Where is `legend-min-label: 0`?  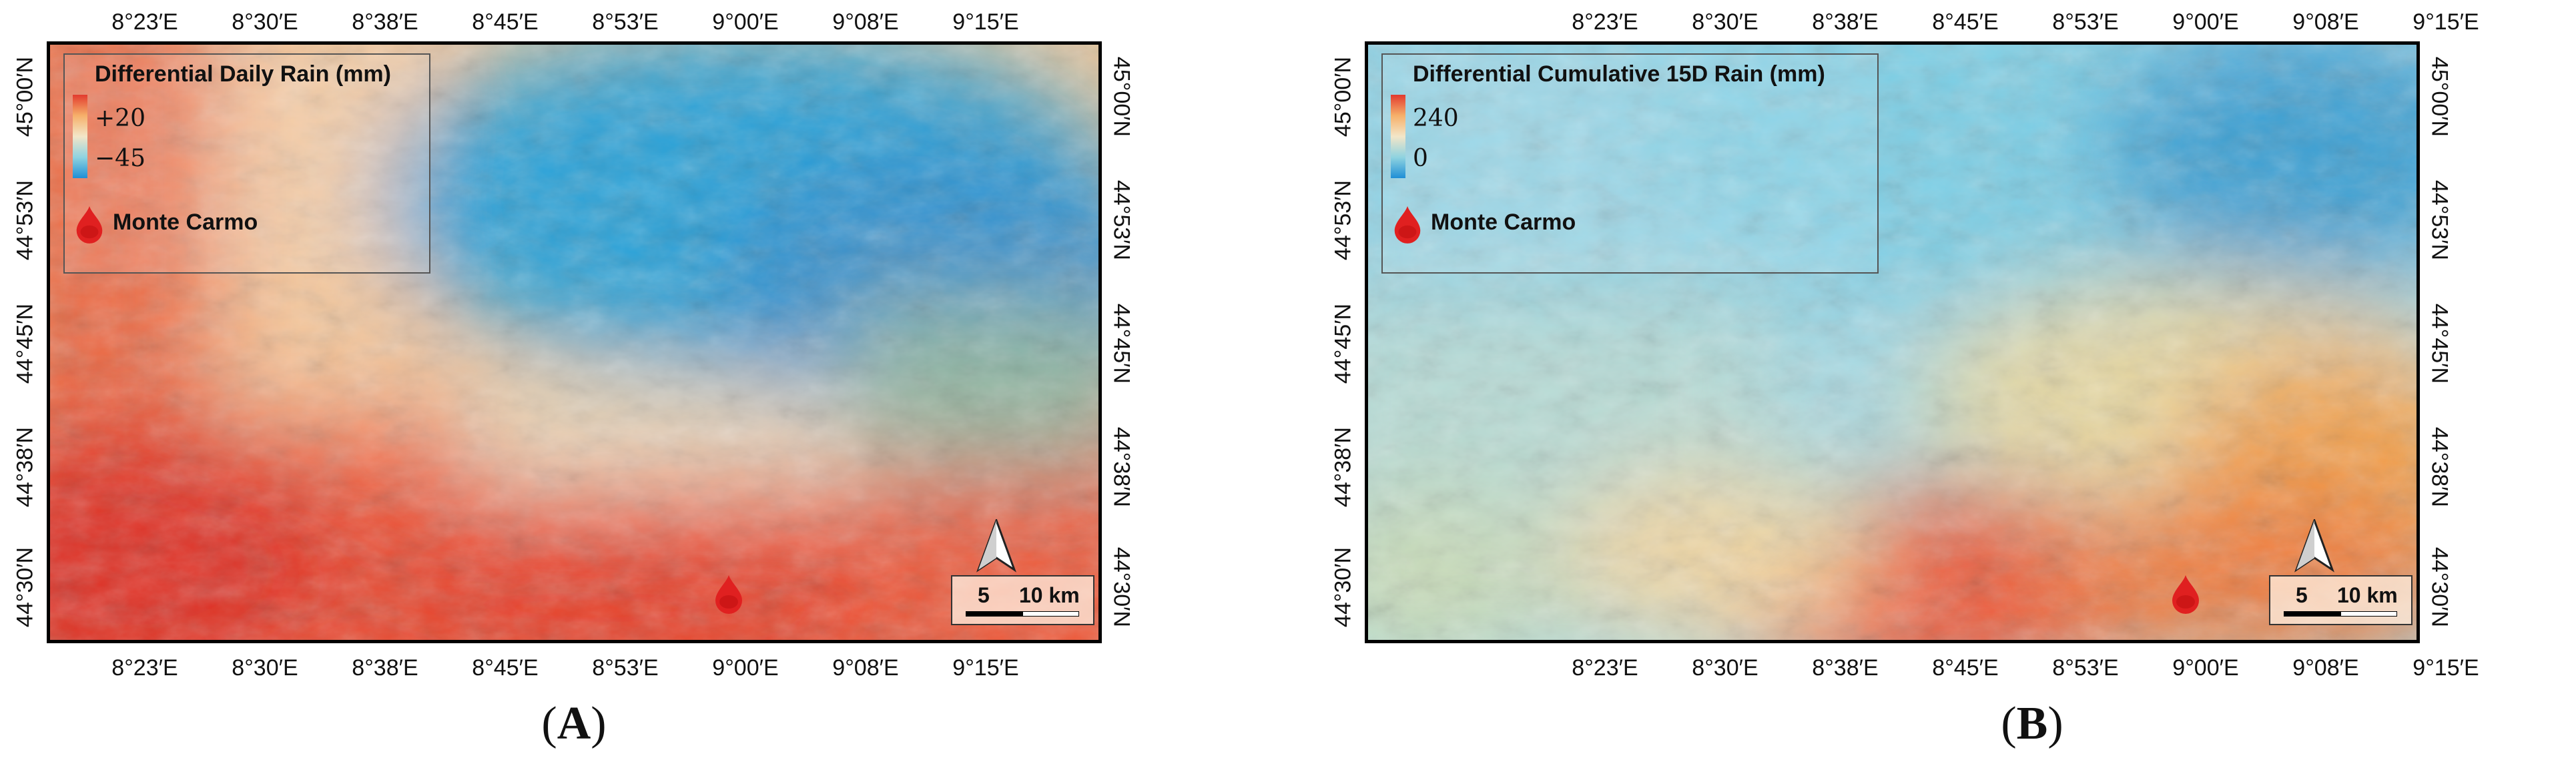
legend-min-label: 0 is located at coordinates (1420, 158).